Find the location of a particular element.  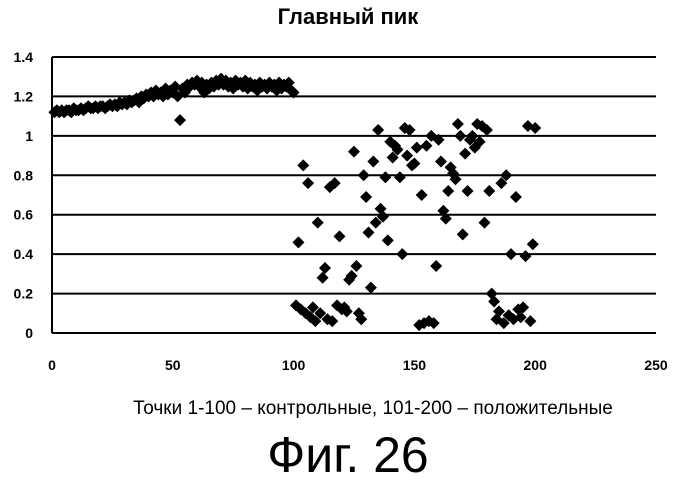

y-tick-label-0: 0 is located at coordinates (29, 333).